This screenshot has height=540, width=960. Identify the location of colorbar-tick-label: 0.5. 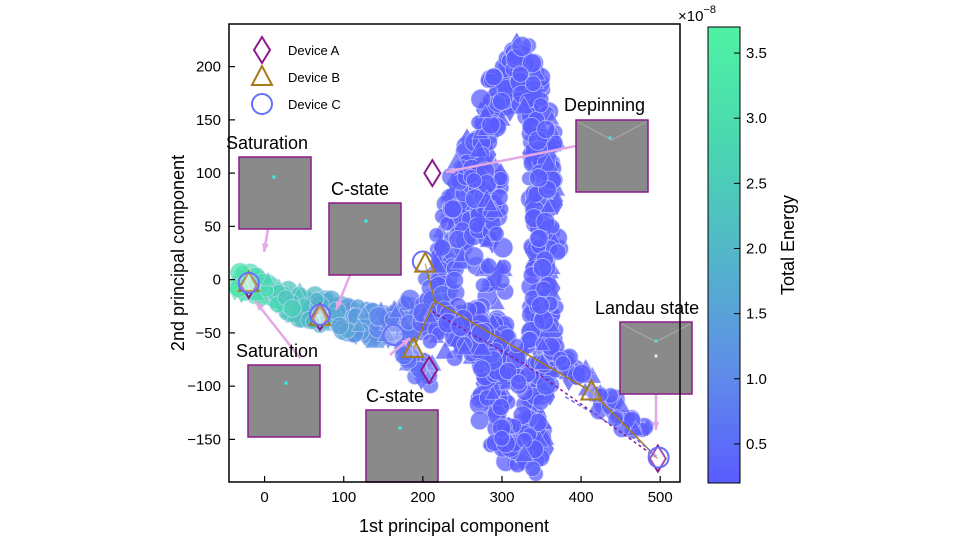
(756, 444).